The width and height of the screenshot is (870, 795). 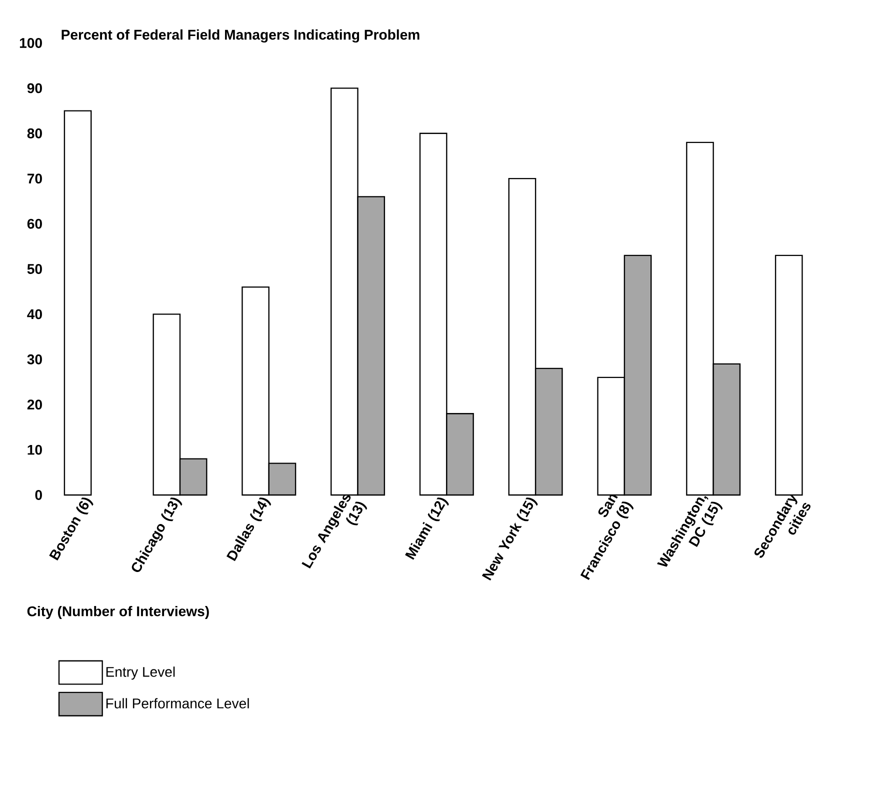 I want to click on y-tick-label: 40, so click(x=34, y=314).